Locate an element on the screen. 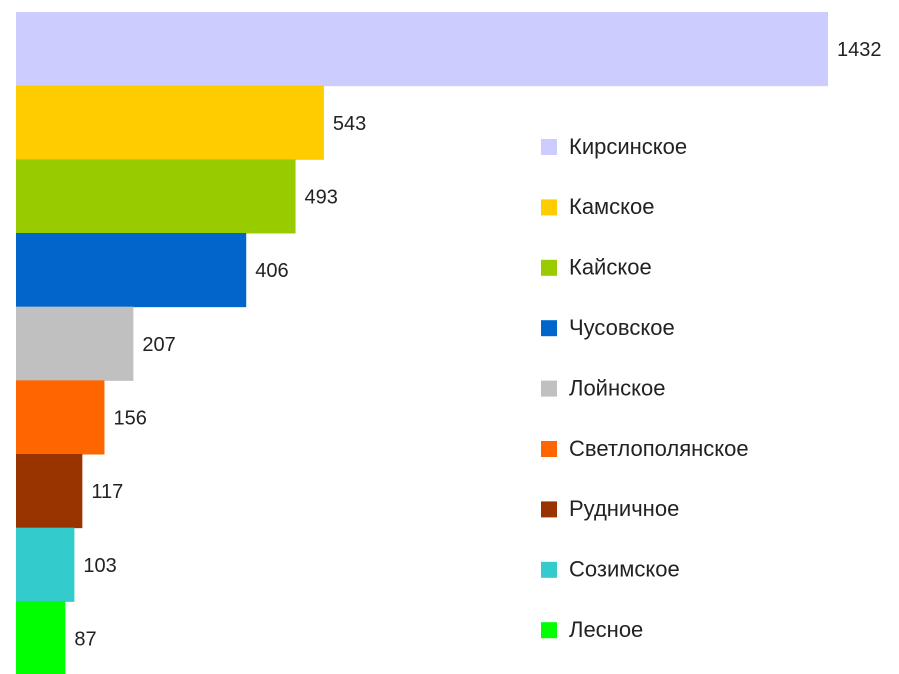  value-label: 117 is located at coordinates (107, 492).